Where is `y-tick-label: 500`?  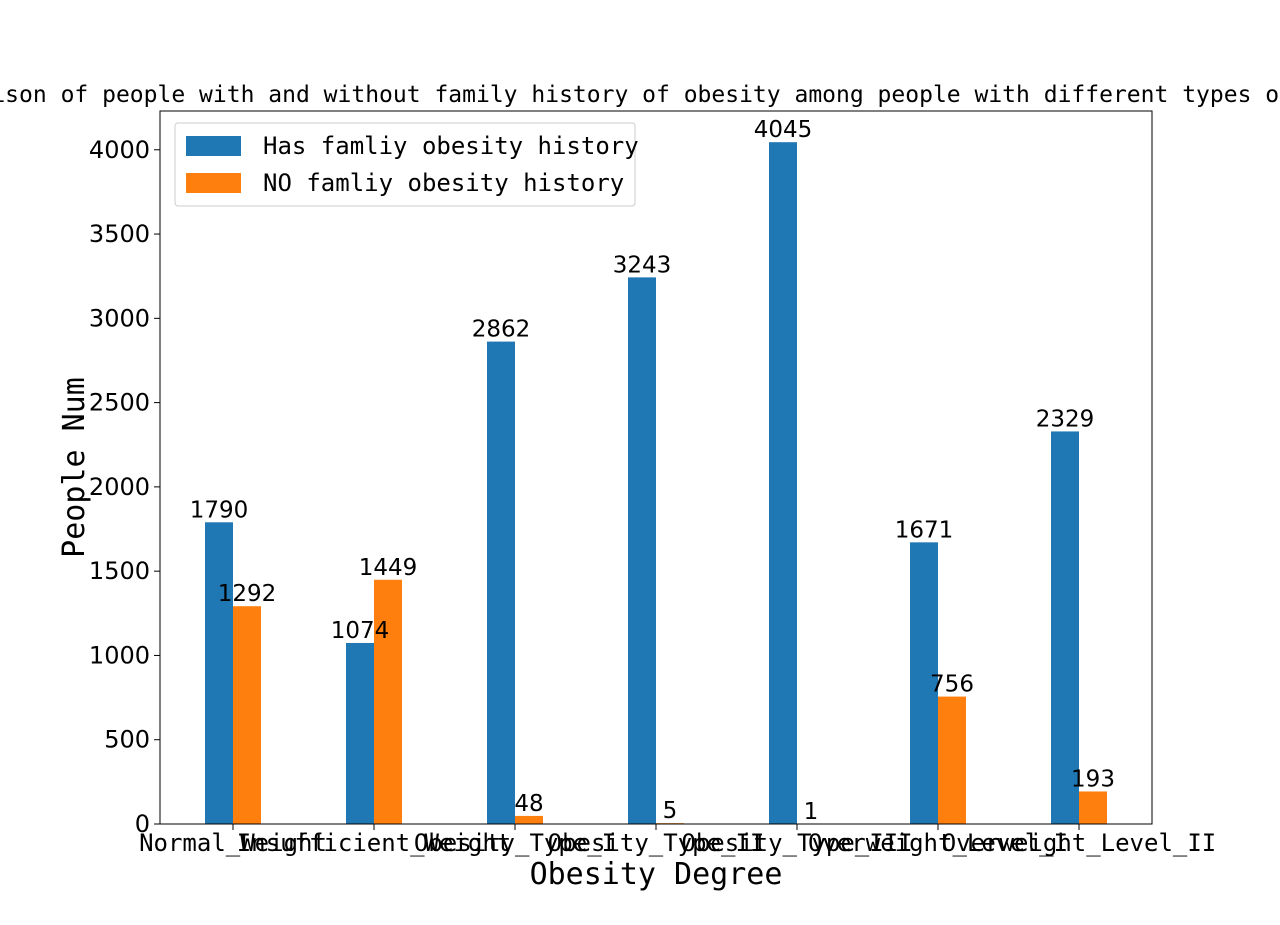 y-tick-label: 500 is located at coordinates (127, 740).